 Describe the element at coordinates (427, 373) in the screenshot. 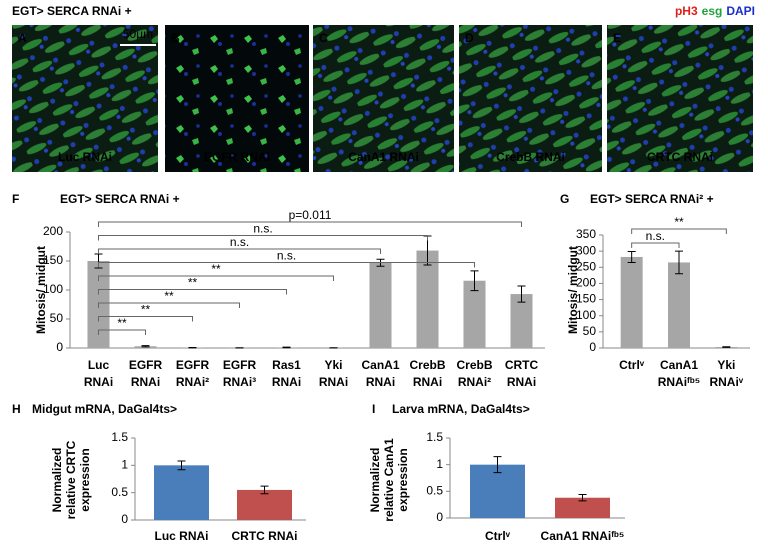

I see `x-tick-label: CrebB RNAi` at that location.